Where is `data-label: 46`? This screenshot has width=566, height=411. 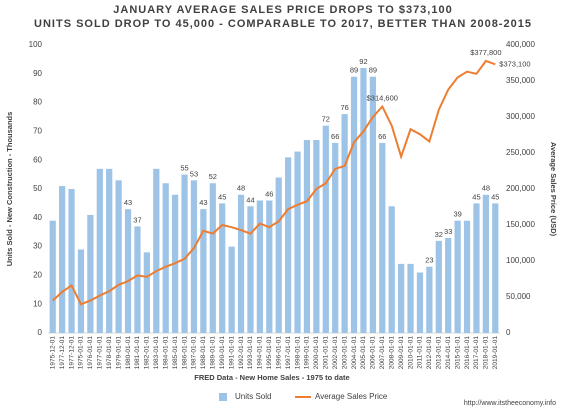 data-label: 46 is located at coordinates (269, 194).